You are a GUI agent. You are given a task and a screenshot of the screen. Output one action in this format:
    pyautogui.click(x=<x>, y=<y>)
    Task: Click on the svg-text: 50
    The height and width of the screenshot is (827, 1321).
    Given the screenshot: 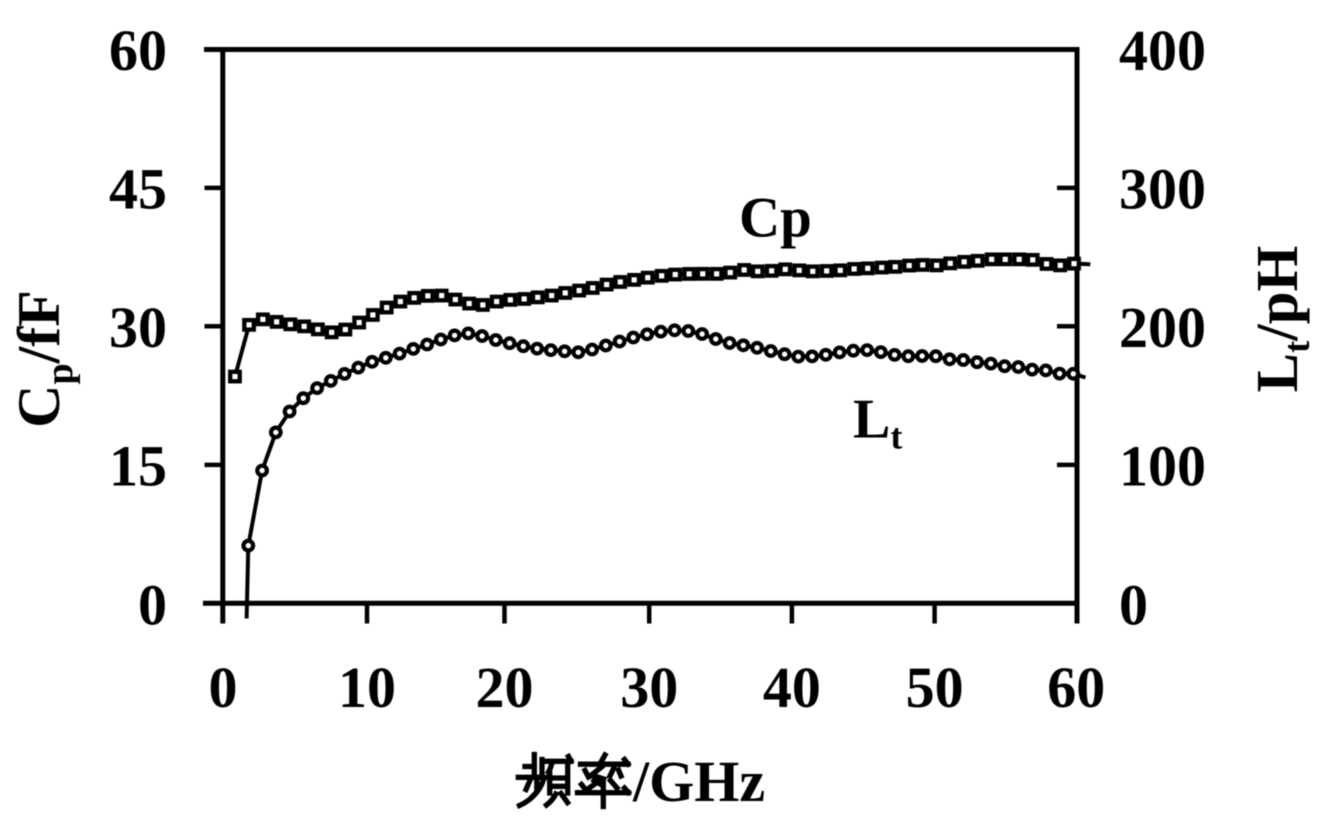 What is the action you would take?
    pyautogui.click(x=935, y=687)
    